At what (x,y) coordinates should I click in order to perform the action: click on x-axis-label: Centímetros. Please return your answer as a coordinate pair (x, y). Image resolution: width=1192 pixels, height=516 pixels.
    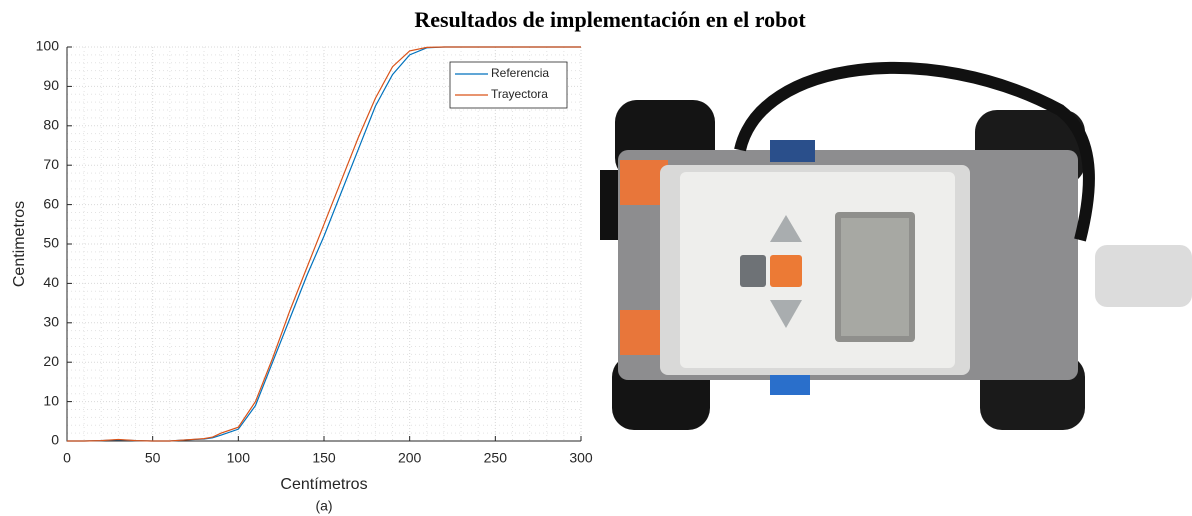
    Looking at the image, I should click on (323, 484).